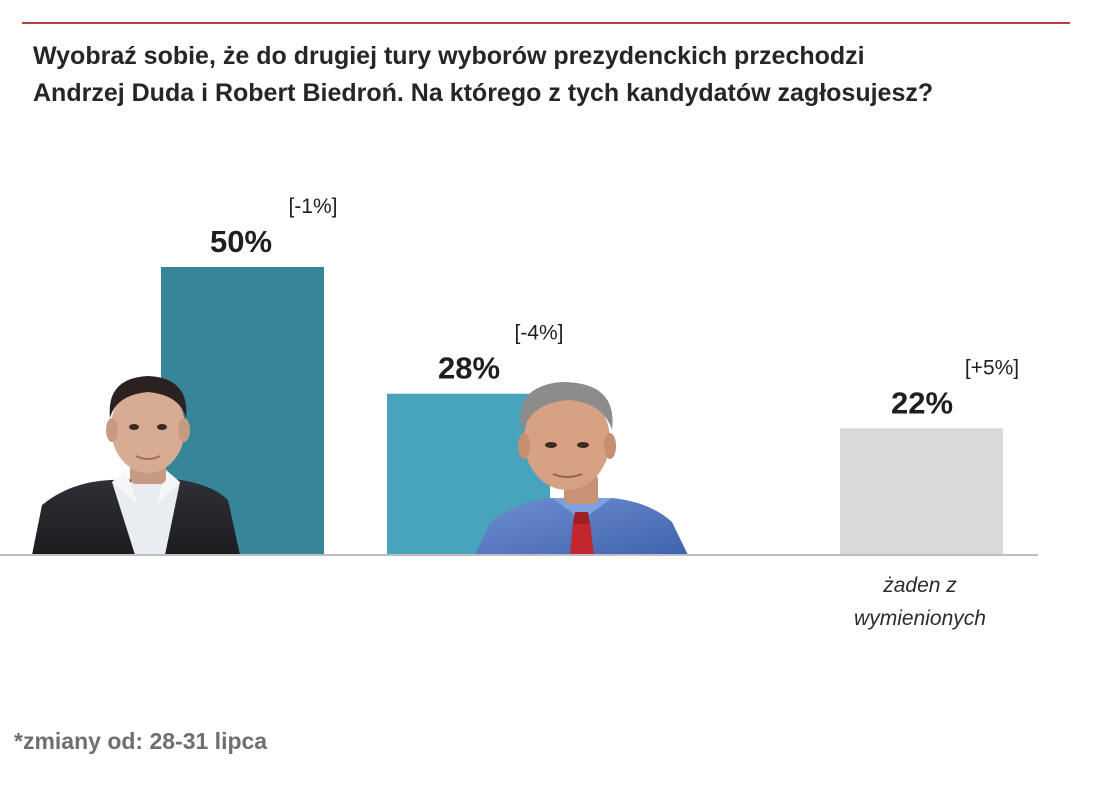 The width and height of the screenshot is (1109, 805). I want to click on top-rule, so click(546, 23).